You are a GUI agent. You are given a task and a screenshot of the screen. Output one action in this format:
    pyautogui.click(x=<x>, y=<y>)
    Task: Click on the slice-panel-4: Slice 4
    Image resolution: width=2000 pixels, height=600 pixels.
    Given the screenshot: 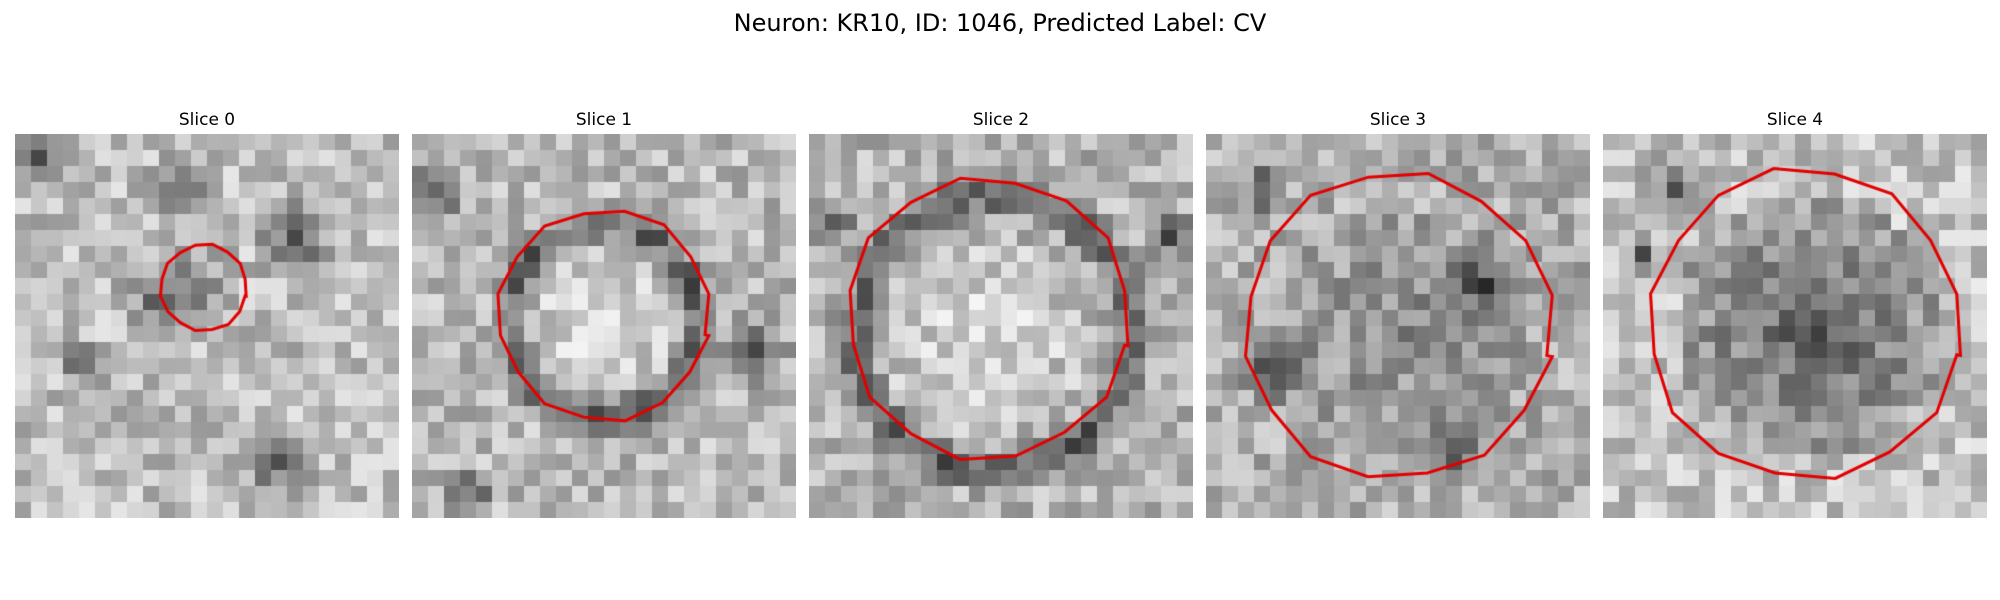 What is the action you would take?
    pyautogui.click(x=1795, y=312)
    